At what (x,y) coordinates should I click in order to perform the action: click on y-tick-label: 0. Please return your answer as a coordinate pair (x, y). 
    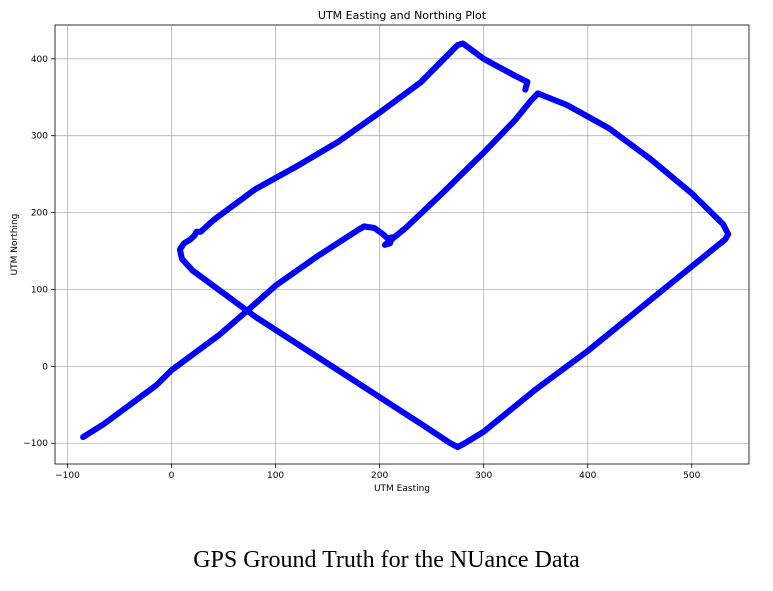
    Looking at the image, I should click on (45, 367).